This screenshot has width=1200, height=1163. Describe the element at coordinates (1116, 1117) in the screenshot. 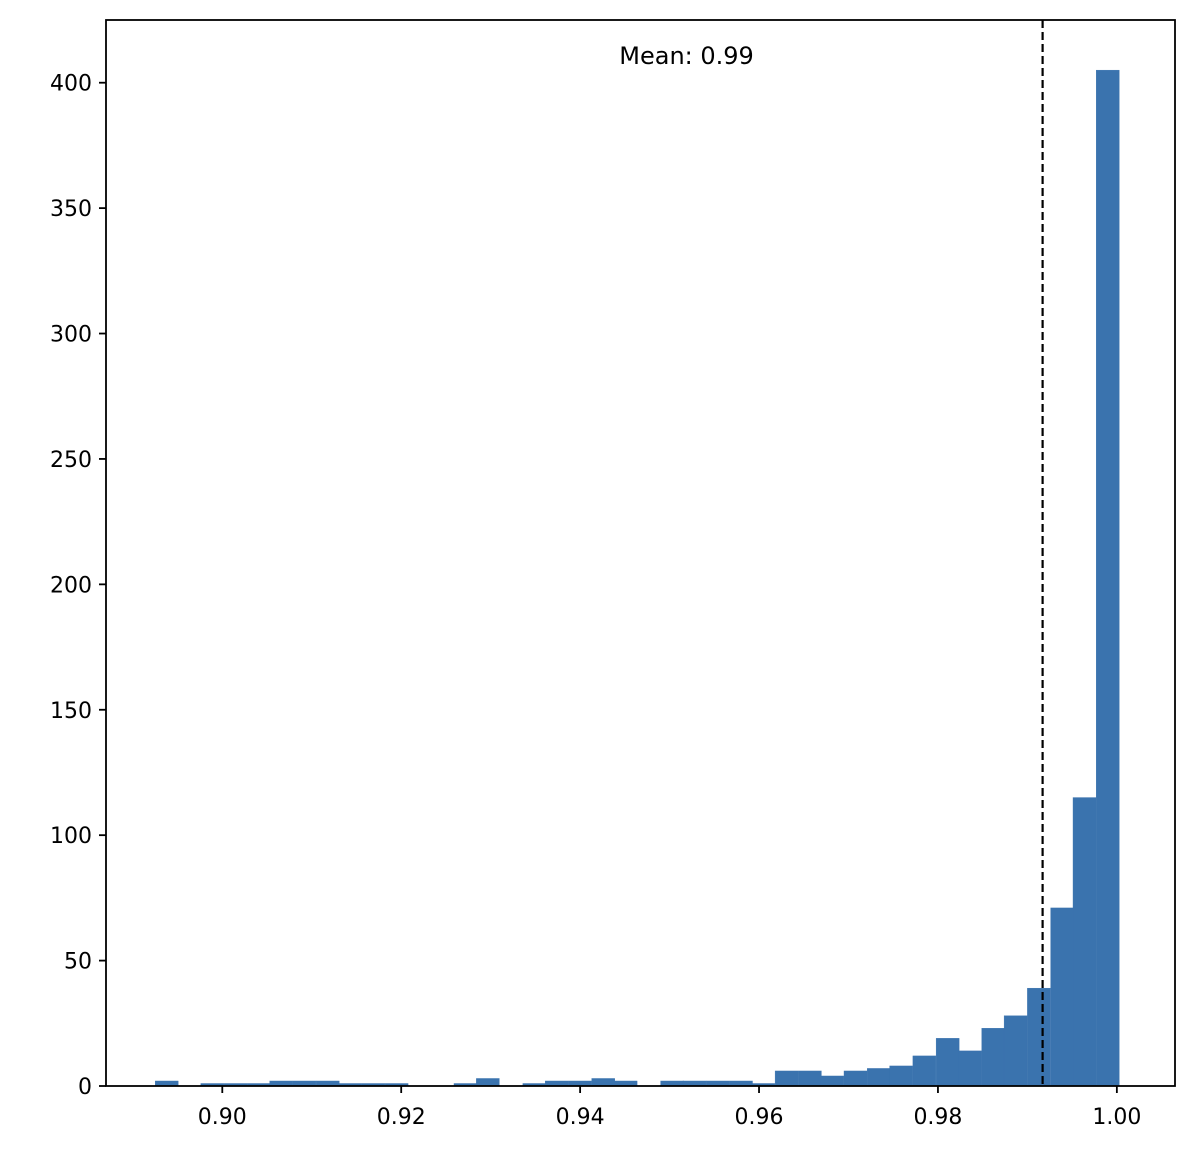

I see `x-tick-label: 1.00` at that location.